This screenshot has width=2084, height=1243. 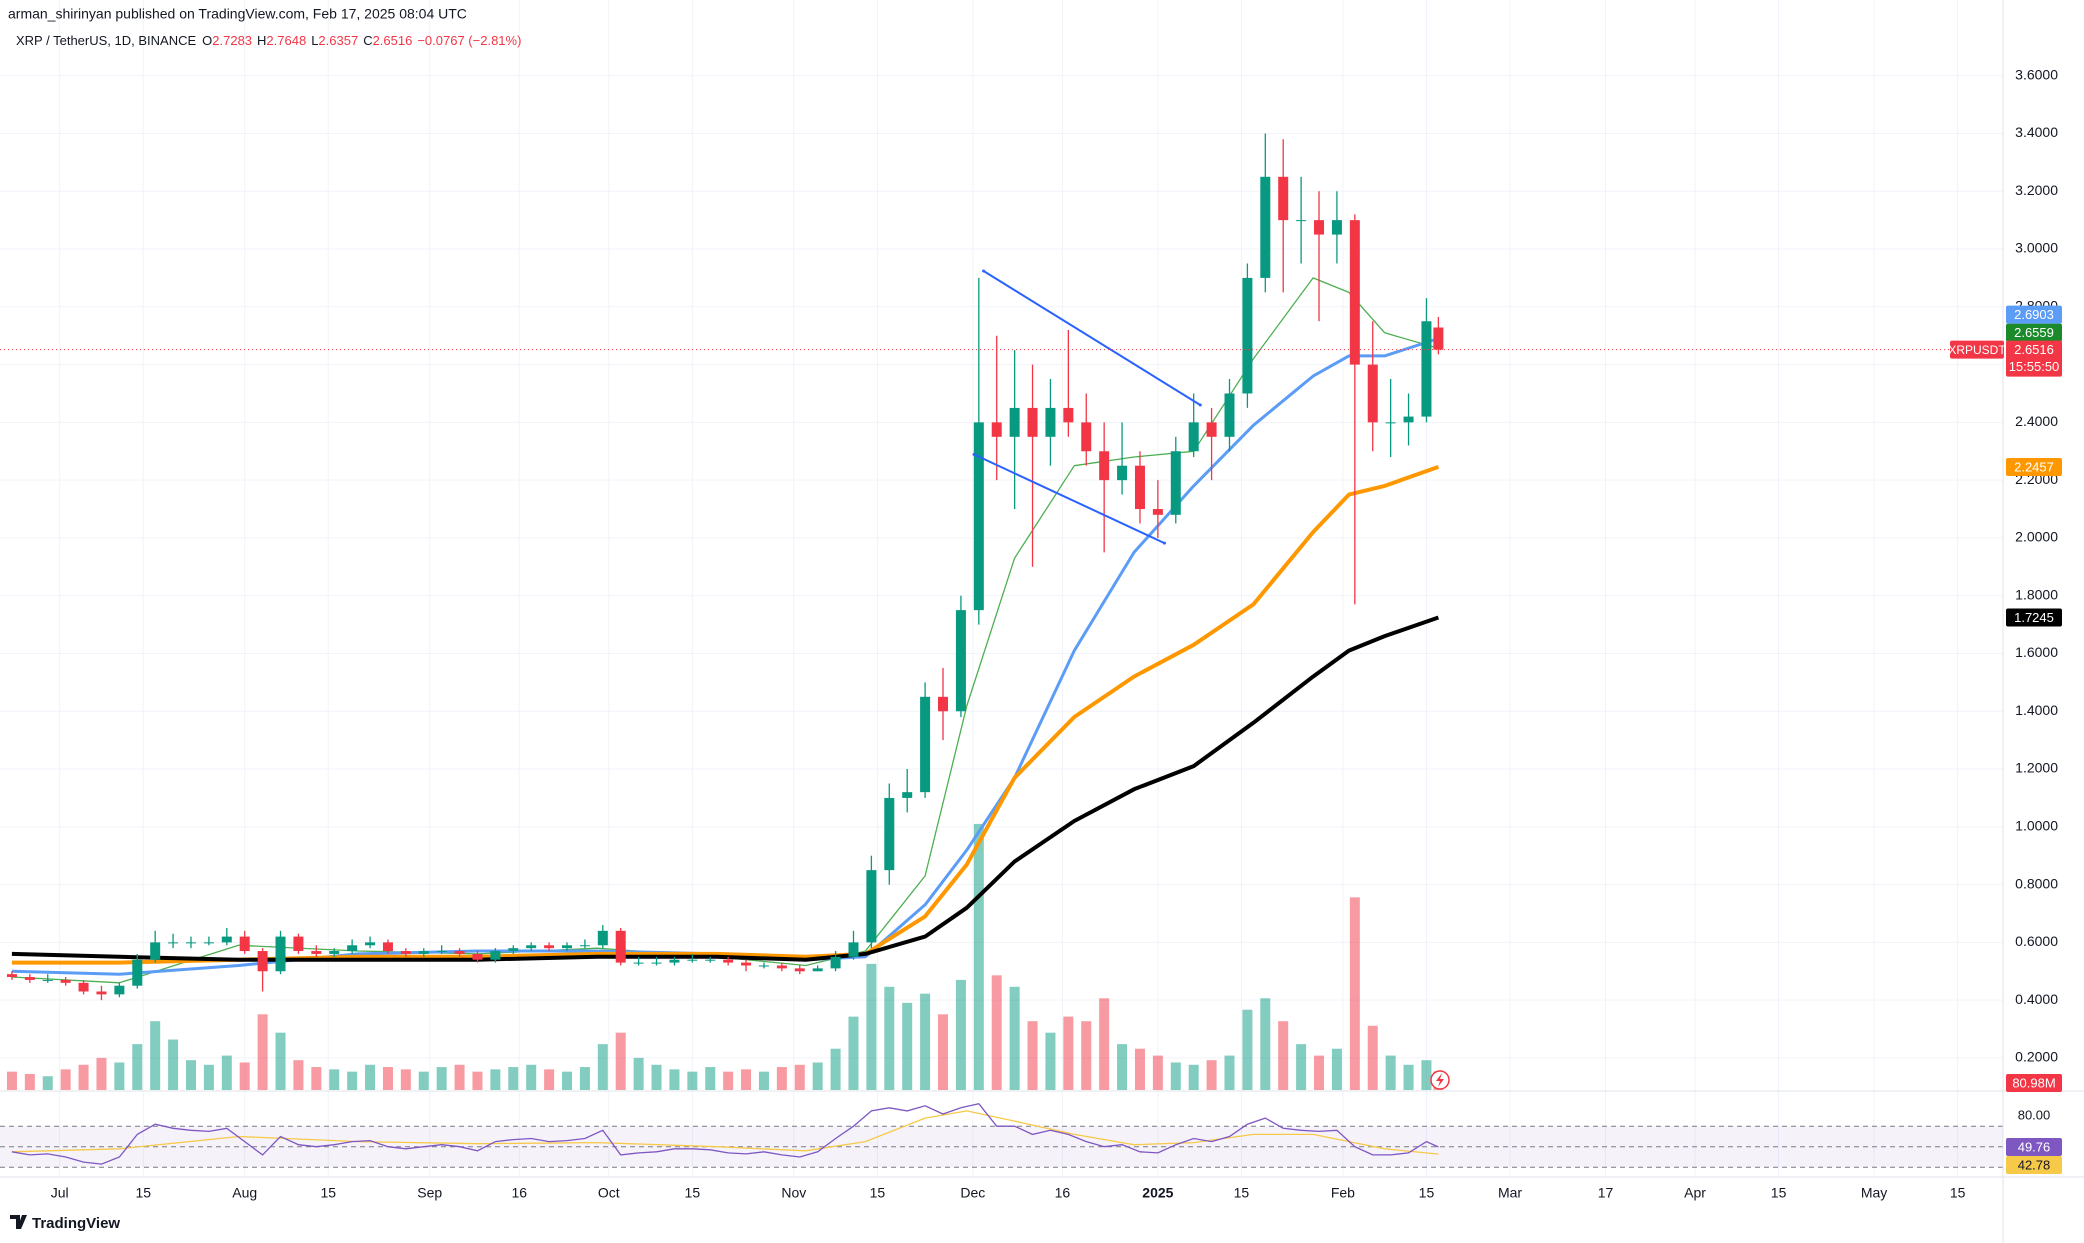 What do you see at coordinates (1157, 1193) in the screenshot?
I see `x-tick-label: 2025` at bounding box center [1157, 1193].